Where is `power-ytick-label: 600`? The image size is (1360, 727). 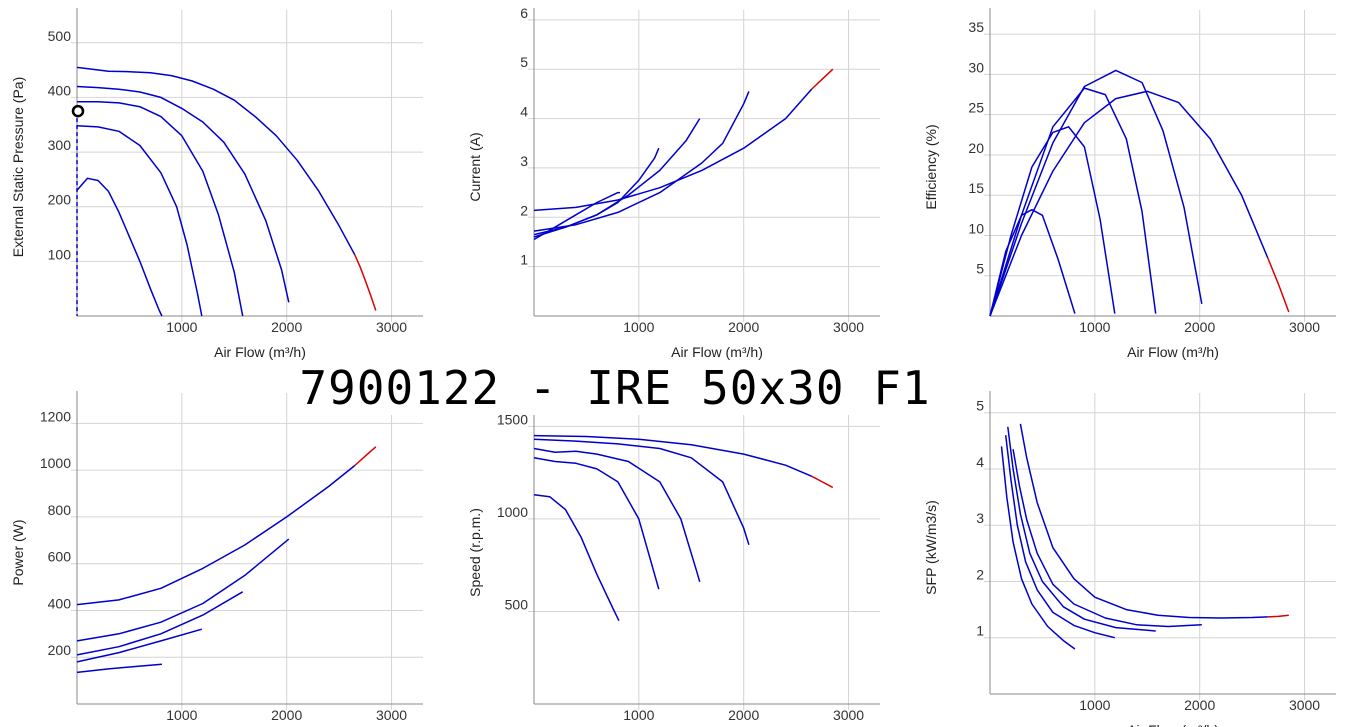 power-ytick-label: 600 is located at coordinates (60, 557).